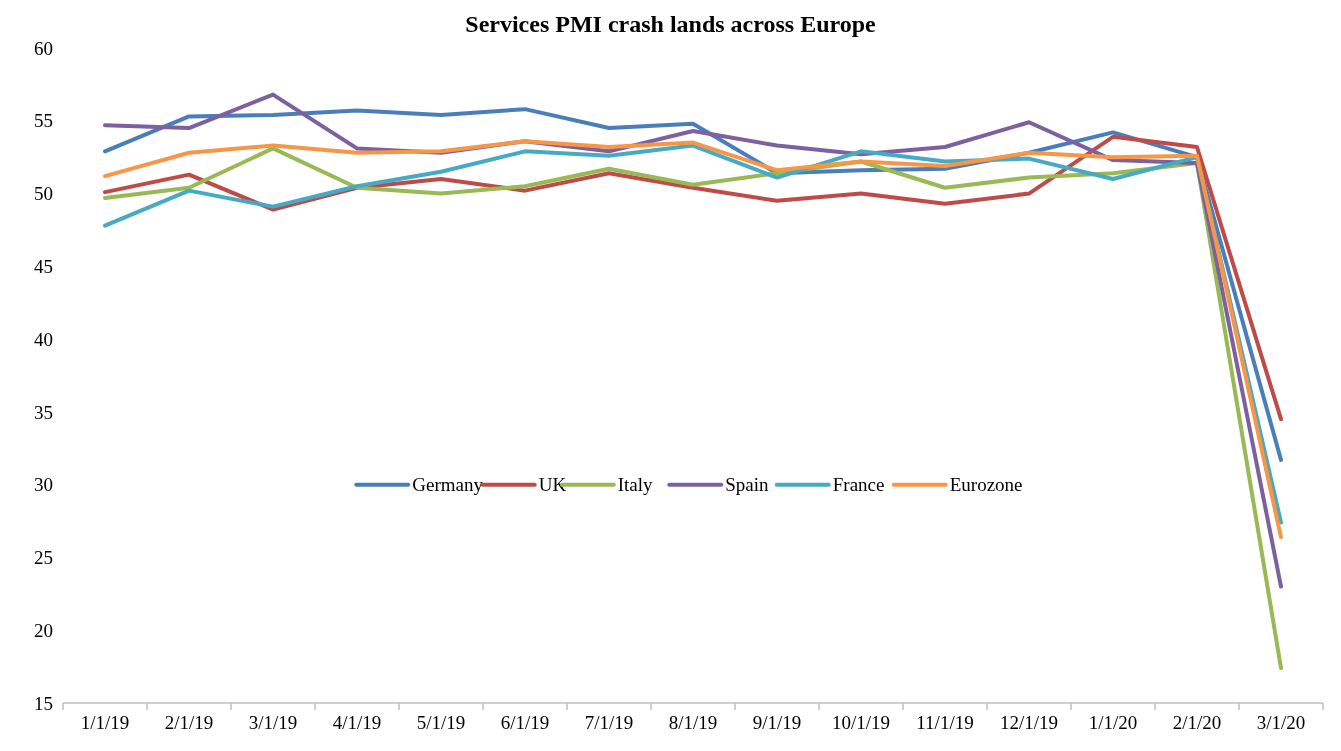  I want to click on x-tick-label: 7/1/19, so click(609, 722).